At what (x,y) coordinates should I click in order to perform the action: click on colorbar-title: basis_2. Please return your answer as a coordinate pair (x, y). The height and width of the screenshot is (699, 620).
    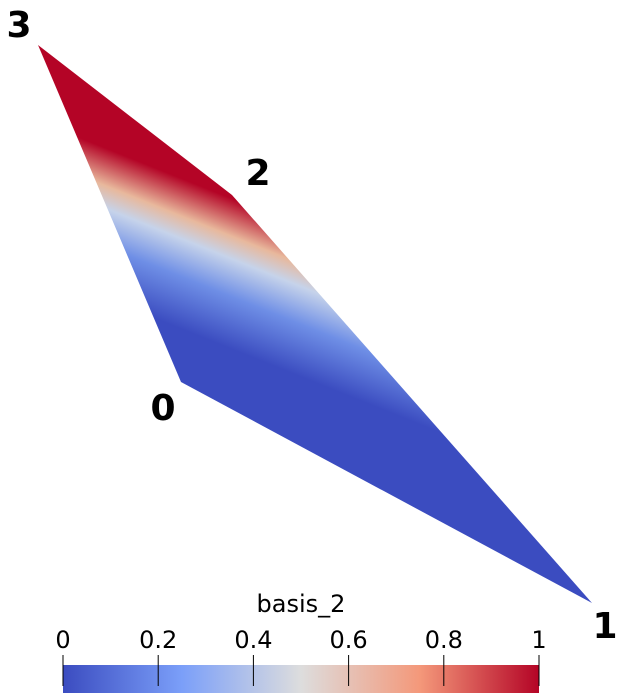
    Looking at the image, I should click on (301, 604).